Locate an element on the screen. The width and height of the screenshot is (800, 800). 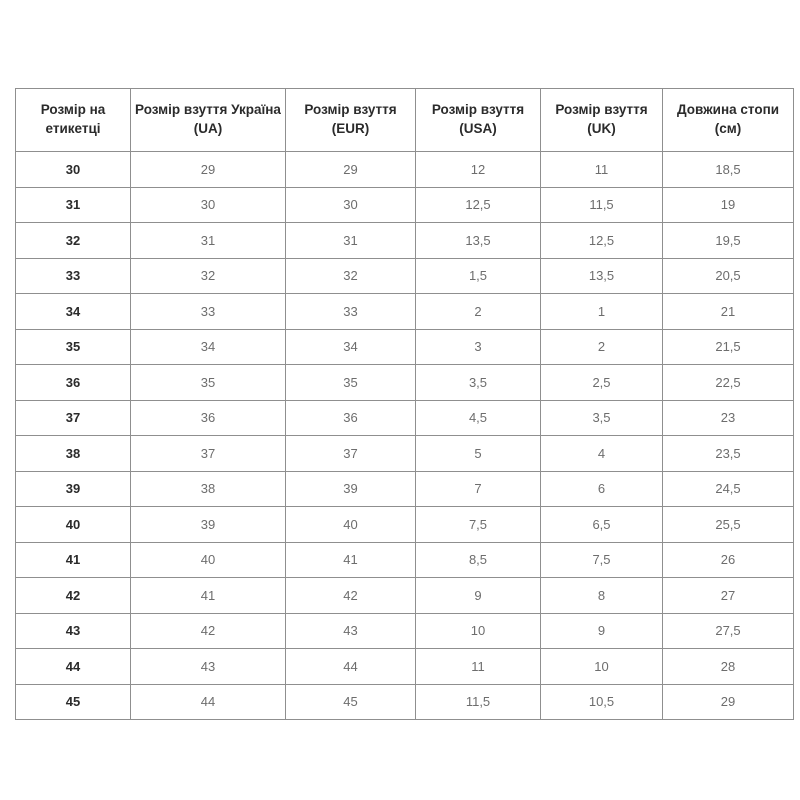
table-cell: 3 is located at coordinates (478, 346).